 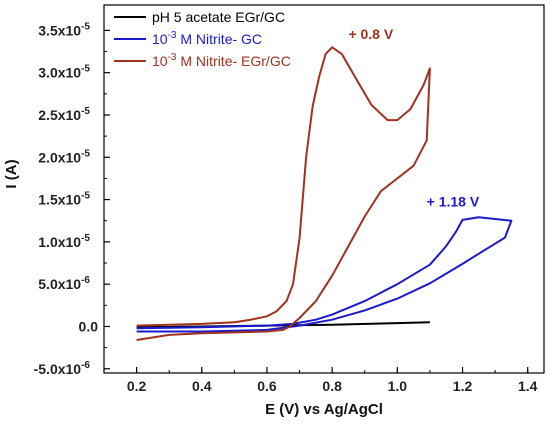 I want to click on legend-label-2: 10-3 M Nitrite- GC, so click(x=207, y=38).